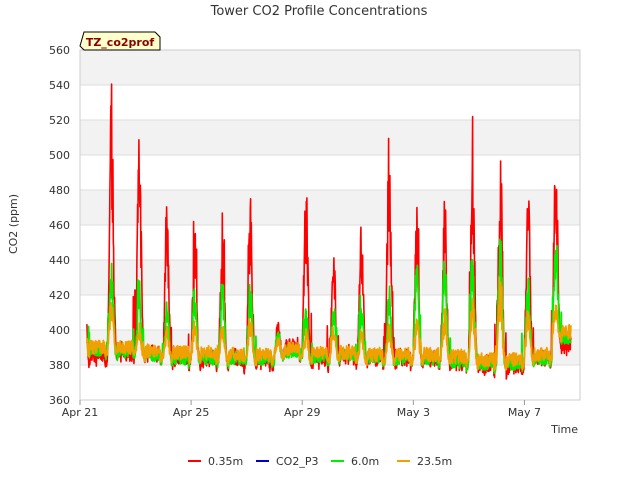  Describe the element at coordinates (13, 224) in the screenshot. I see `y-axis-title: CO2 (ppm)` at that location.